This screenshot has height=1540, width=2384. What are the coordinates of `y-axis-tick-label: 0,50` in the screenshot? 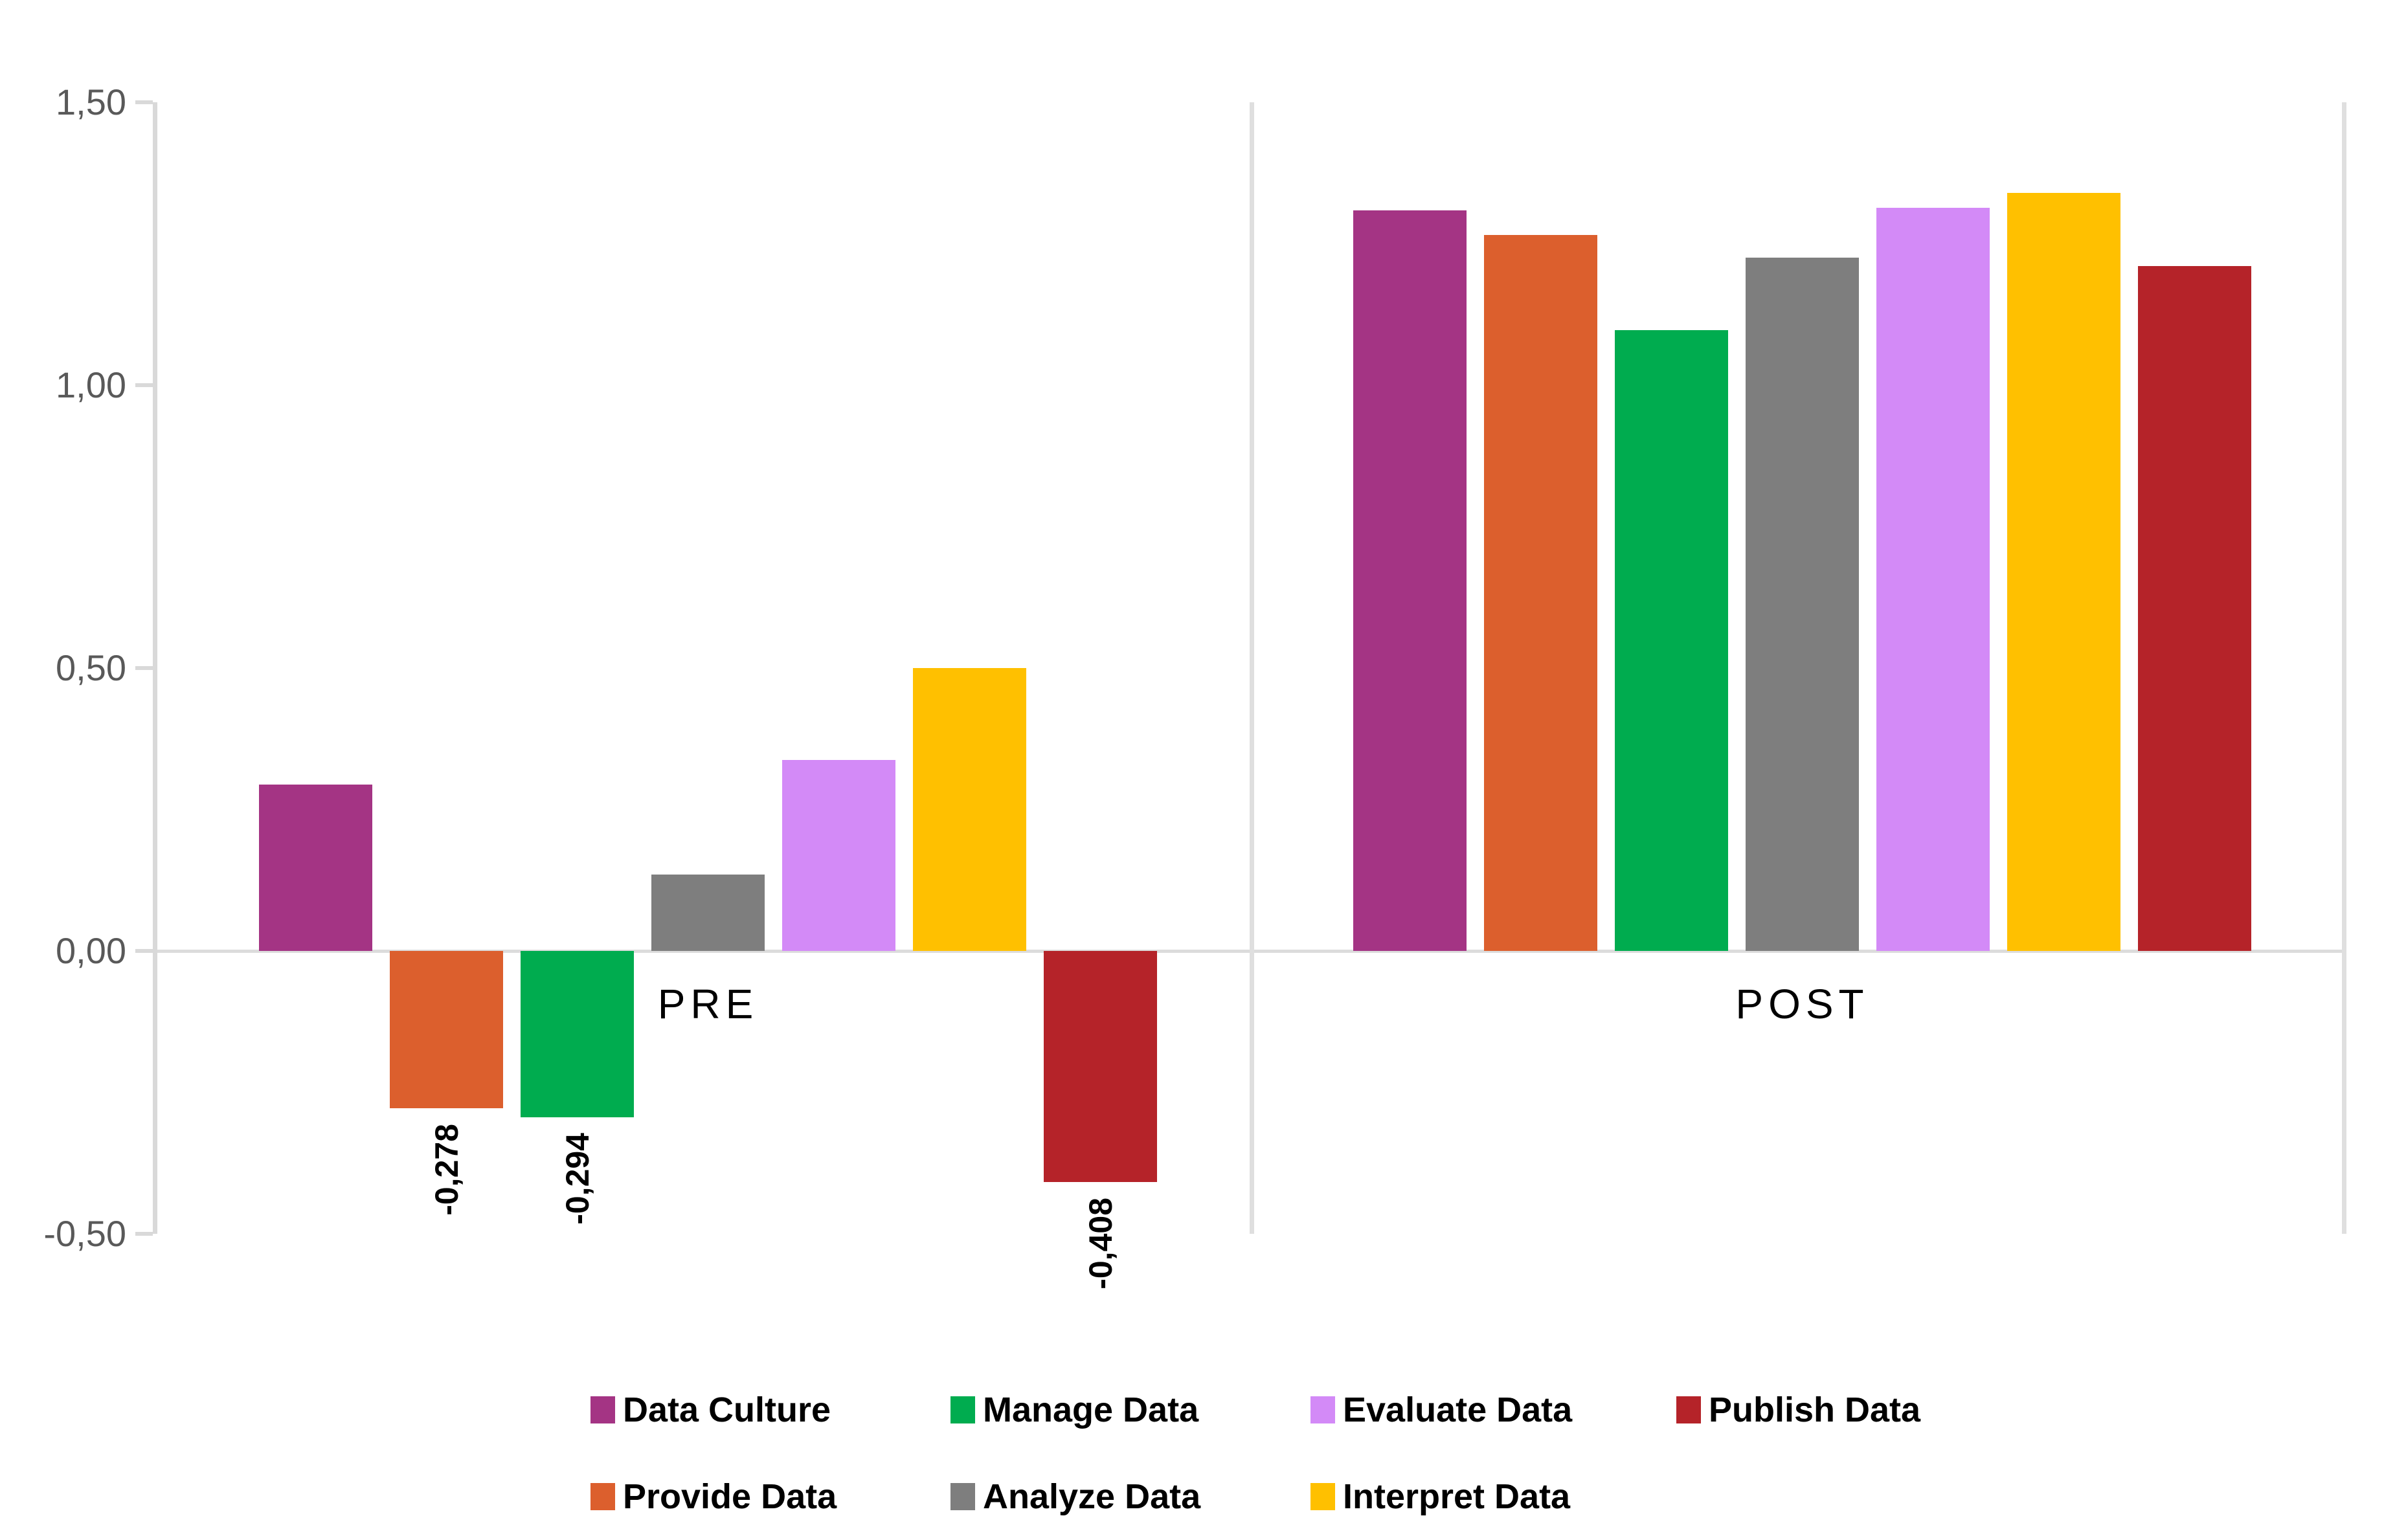 It's located at (91, 667).